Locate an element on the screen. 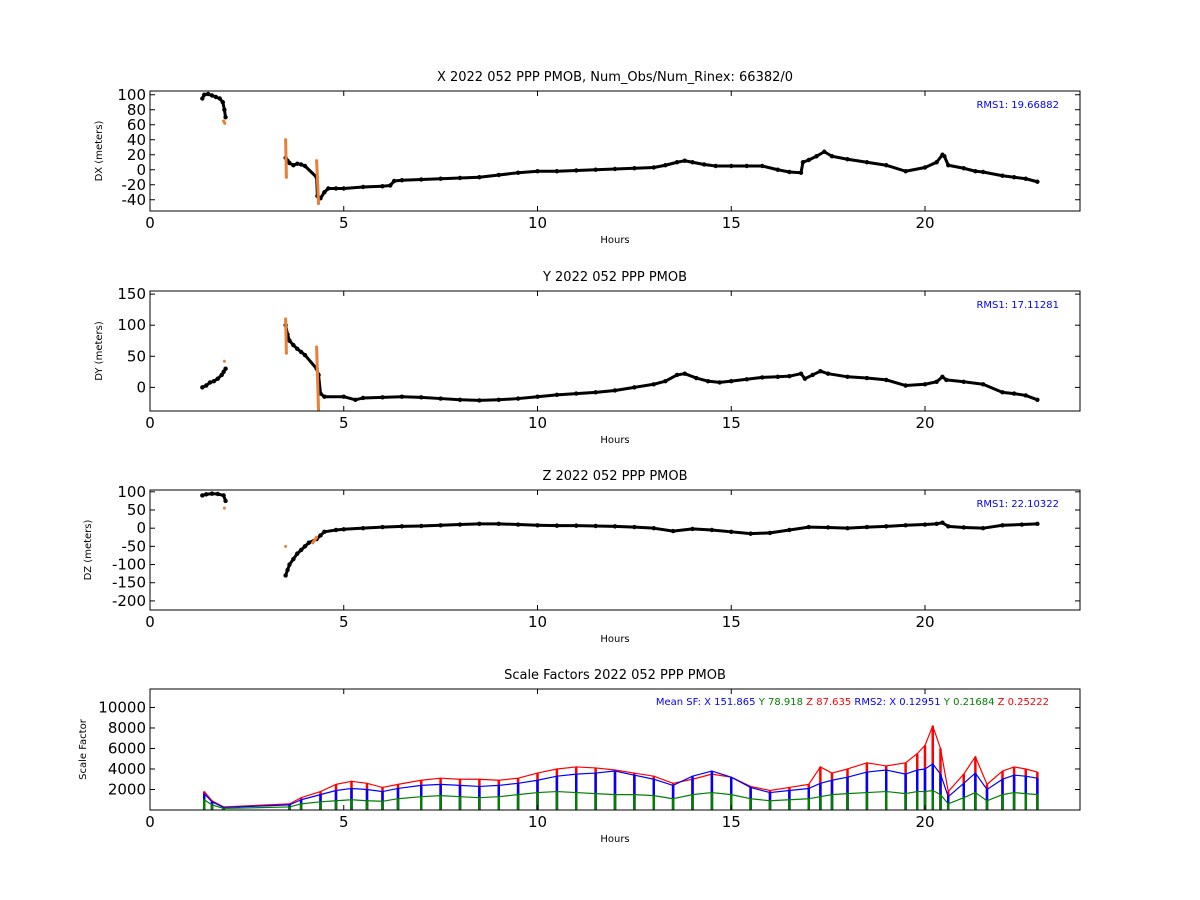 This screenshot has width=1200, height=900. x-tick-label: 5 is located at coordinates (344, 822).